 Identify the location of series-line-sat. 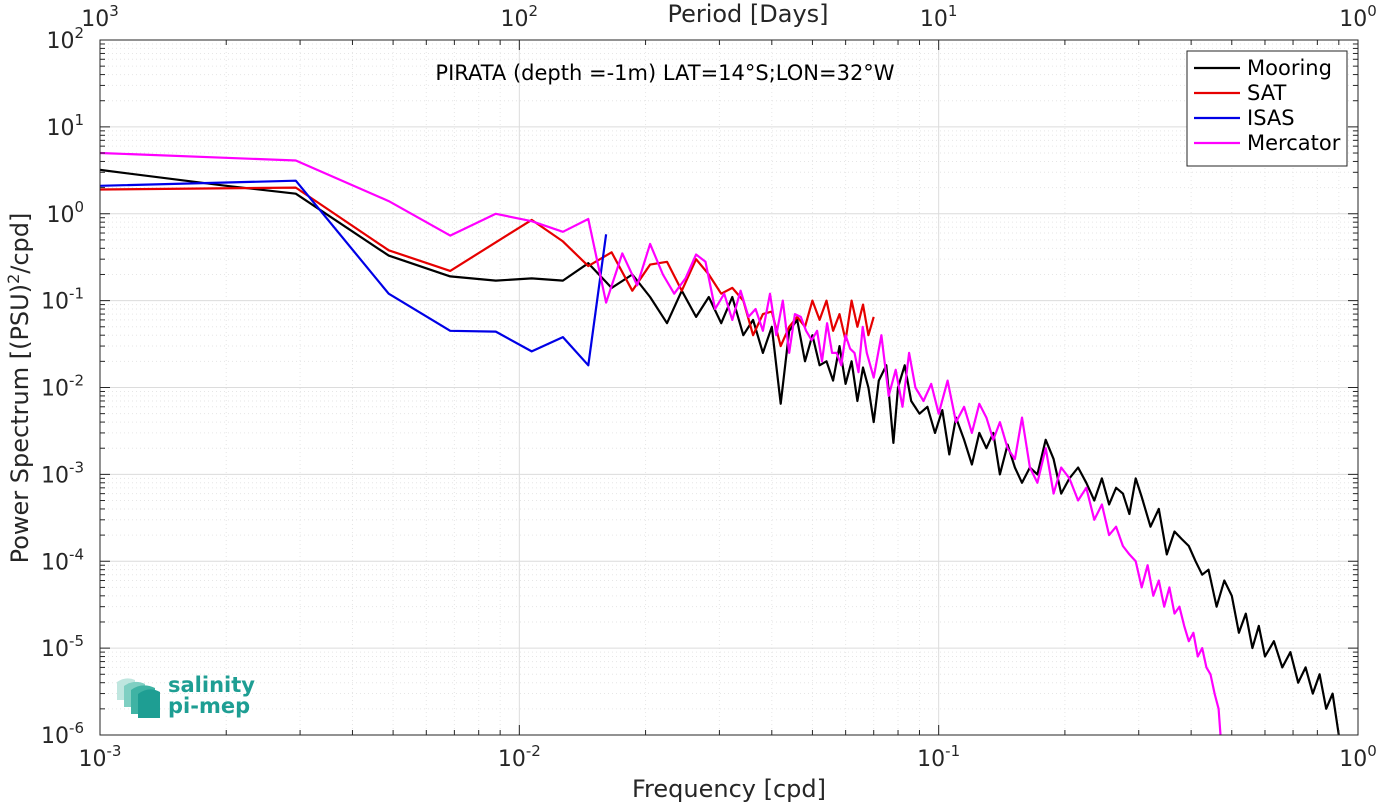
(487, 267).